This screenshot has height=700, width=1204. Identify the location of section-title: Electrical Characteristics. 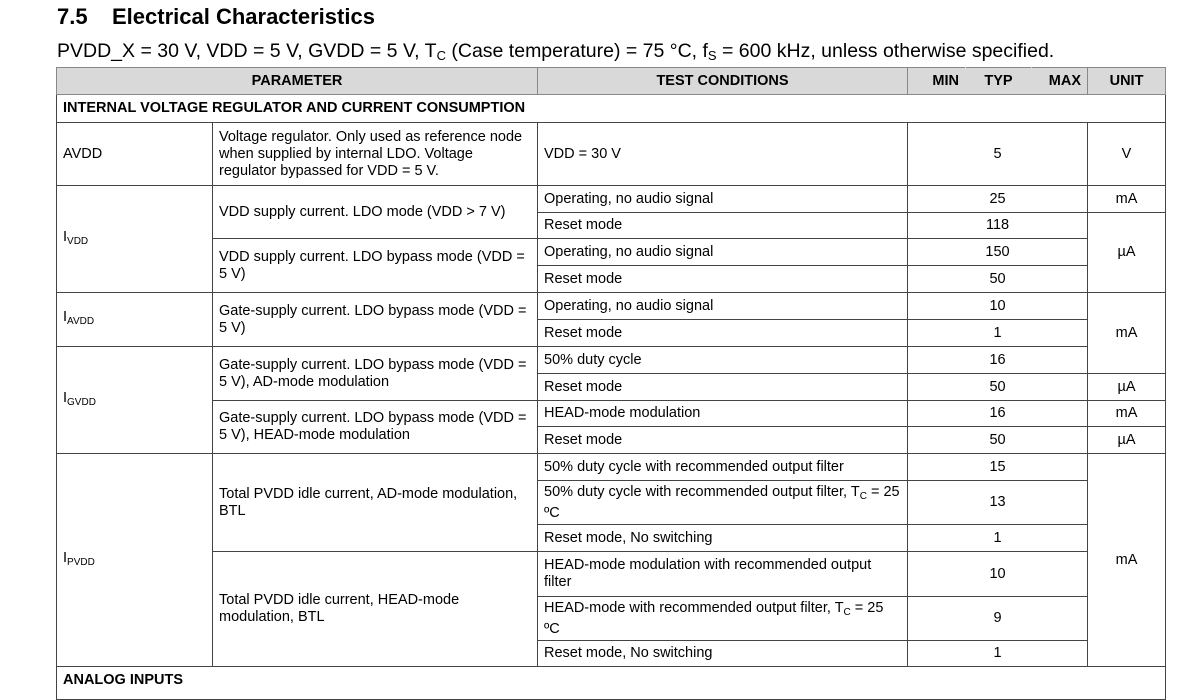
(243, 16).